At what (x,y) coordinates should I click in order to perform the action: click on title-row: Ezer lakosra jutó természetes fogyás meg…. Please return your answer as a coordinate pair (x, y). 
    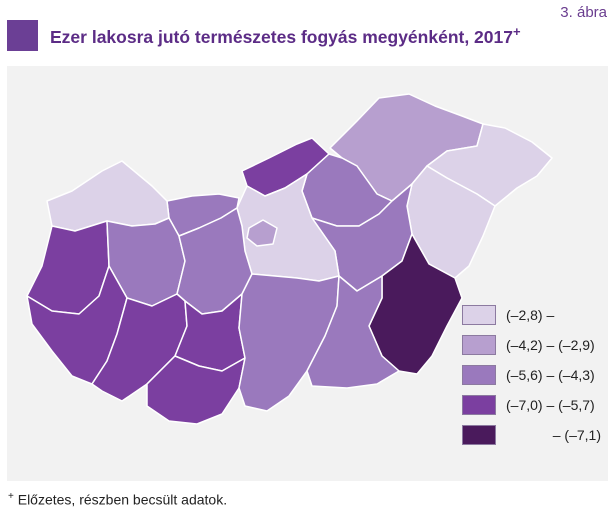
    Looking at the image, I should click on (281, 35).